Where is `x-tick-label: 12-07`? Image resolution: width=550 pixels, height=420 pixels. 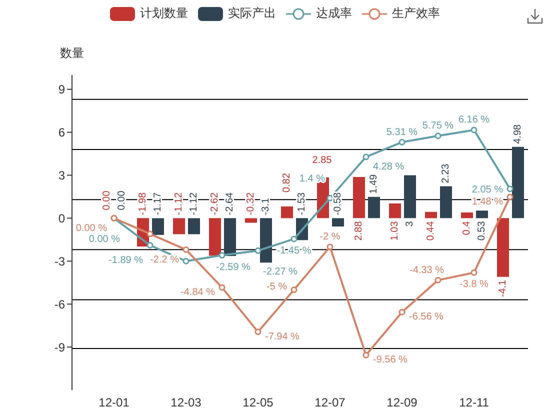 x-tick-label: 12-07 is located at coordinates (330, 403).